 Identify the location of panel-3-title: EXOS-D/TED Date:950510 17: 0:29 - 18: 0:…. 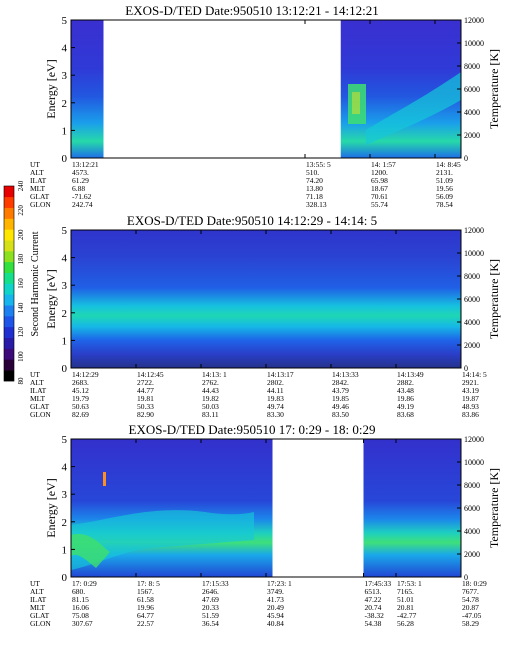
(252, 429).